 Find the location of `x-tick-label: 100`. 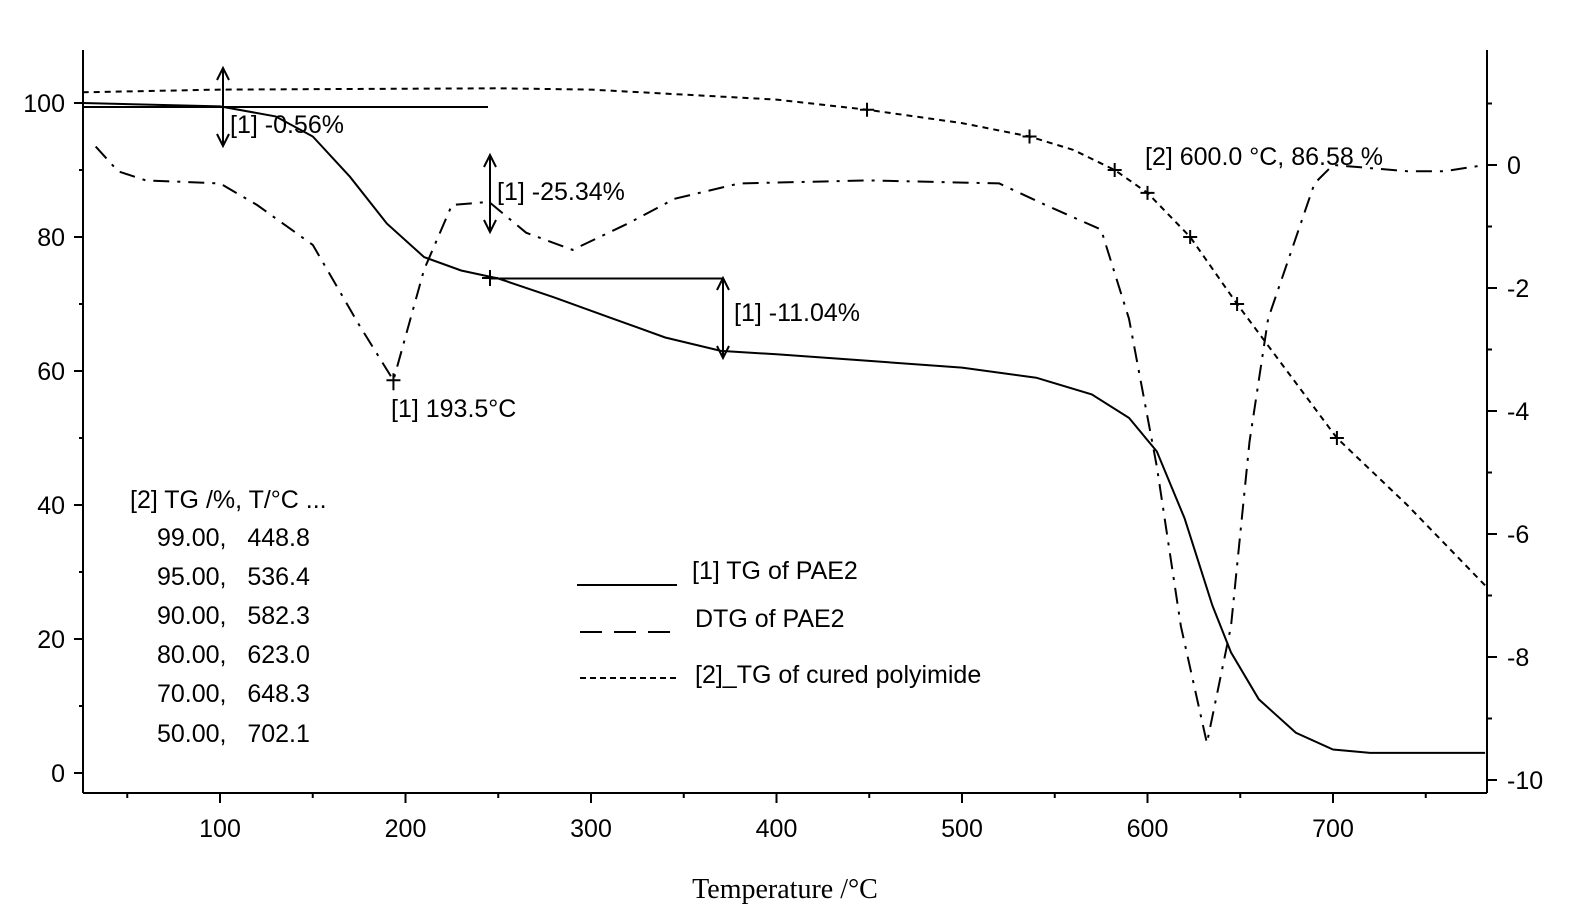

x-tick-label: 100 is located at coordinates (220, 829).